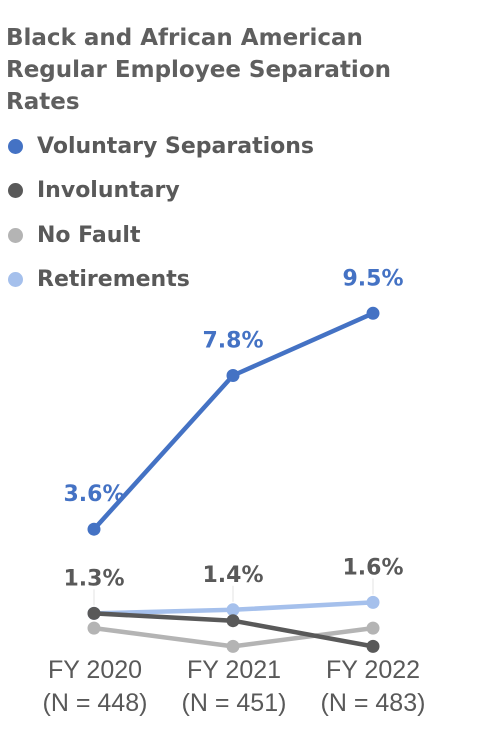 The image size is (480, 753). Describe the element at coordinates (93, 494) in the screenshot. I see `data-label-voluntary: 3.6%` at that location.